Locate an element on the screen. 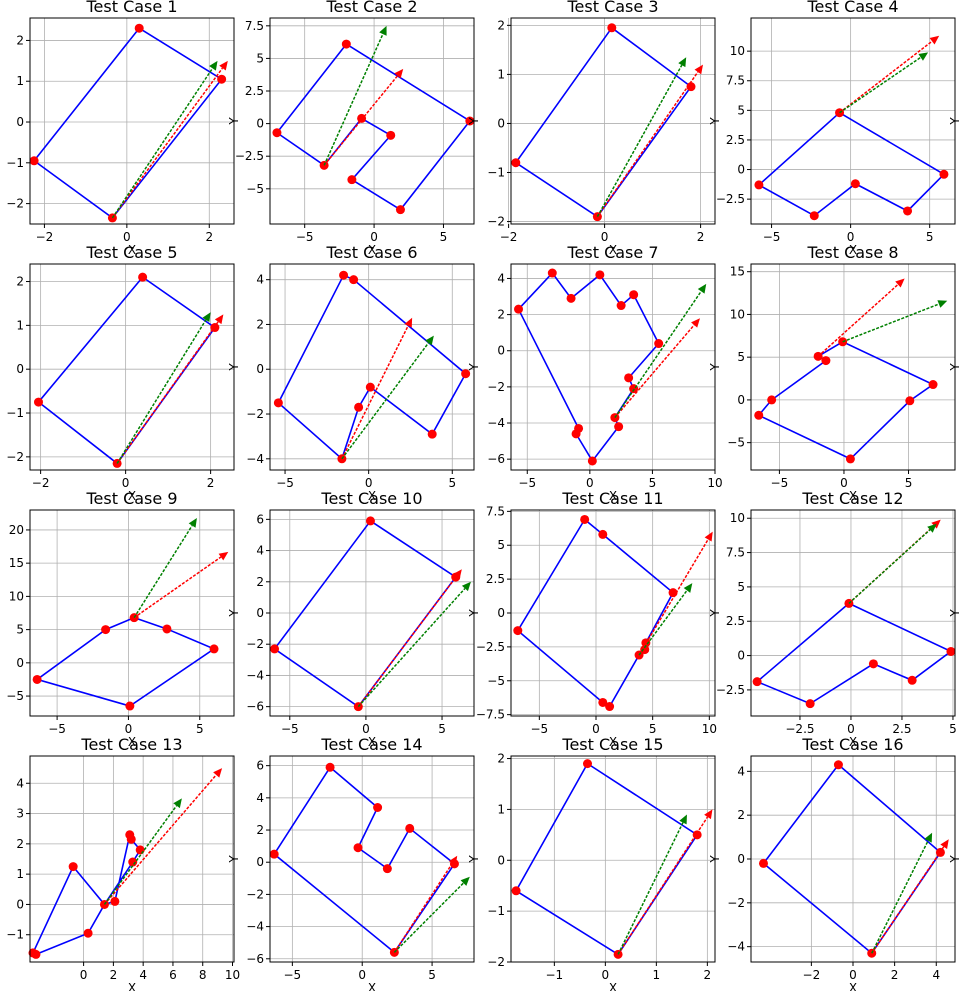 This screenshot has height=991, width=960. x-tick-label: −2 is located at coordinates (41, 483).